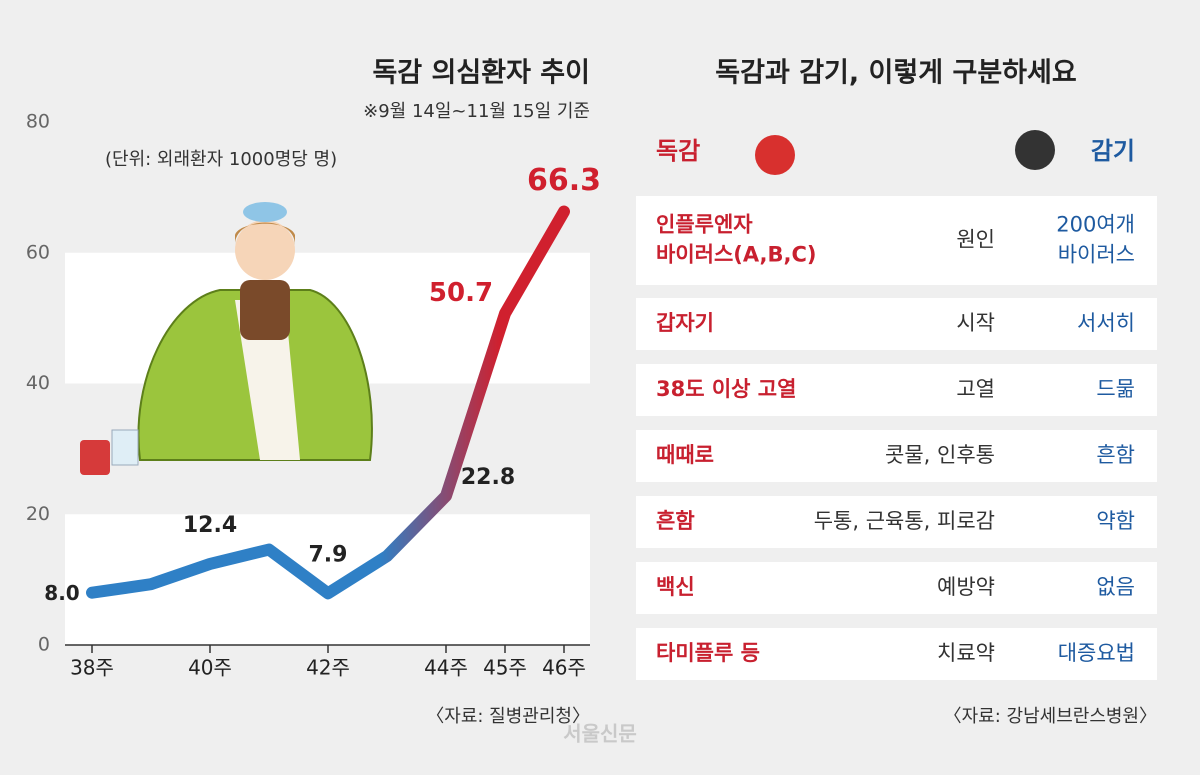 This screenshot has height=775, width=1200. Describe the element at coordinates (461, 293) in the screenshot. I see `data-label: 50.7` at that location.